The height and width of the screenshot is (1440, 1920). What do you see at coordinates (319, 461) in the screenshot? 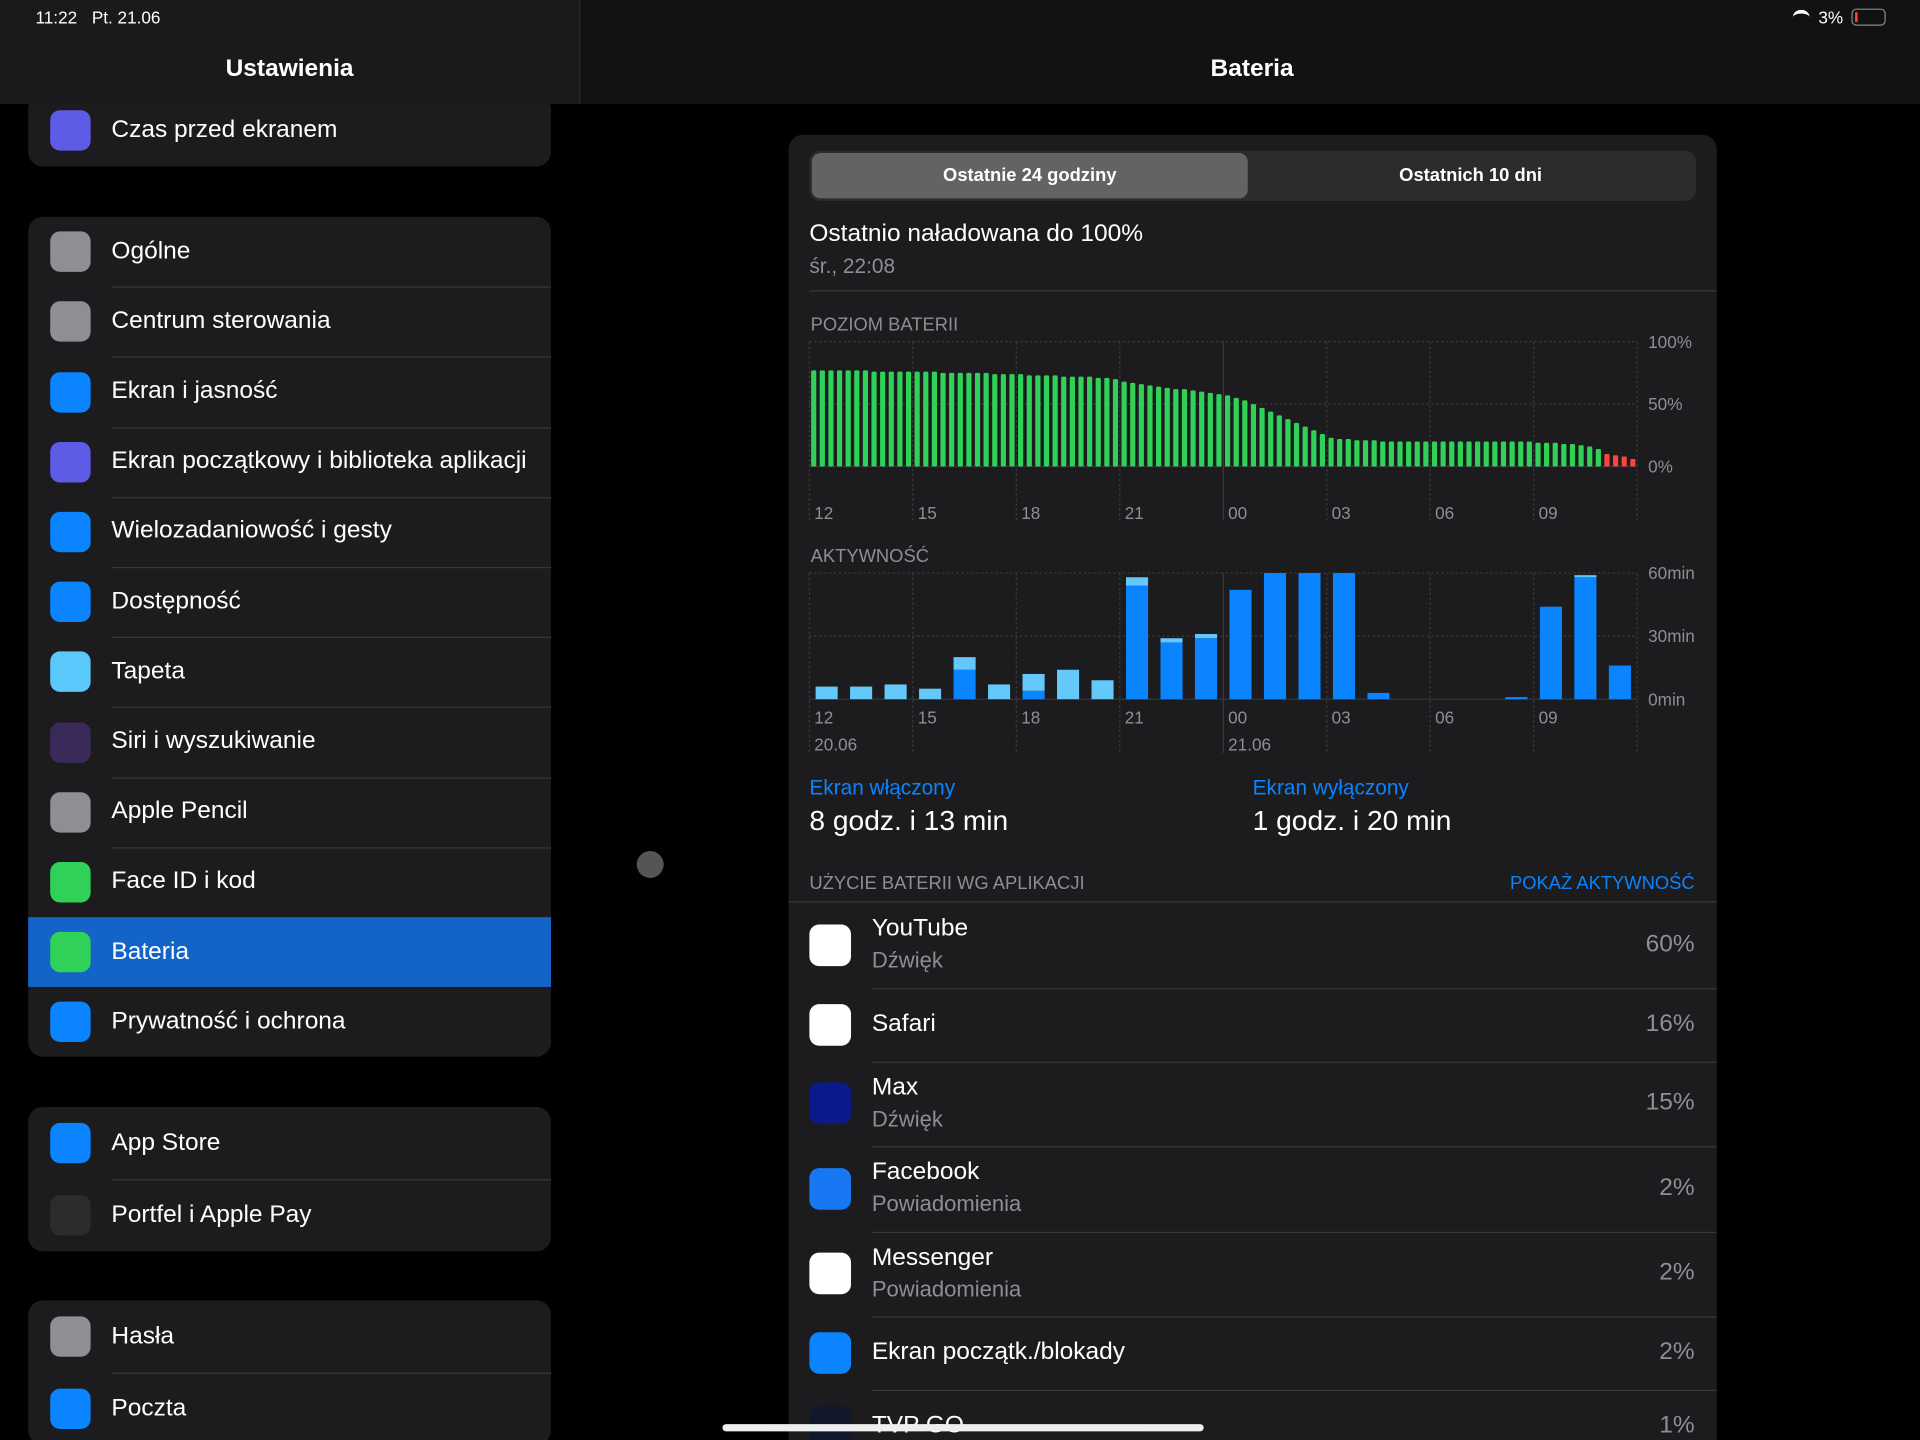
I see `row-label: Ekran początkowy i biblioteka aplikacji` at bounding box center [319, 461].